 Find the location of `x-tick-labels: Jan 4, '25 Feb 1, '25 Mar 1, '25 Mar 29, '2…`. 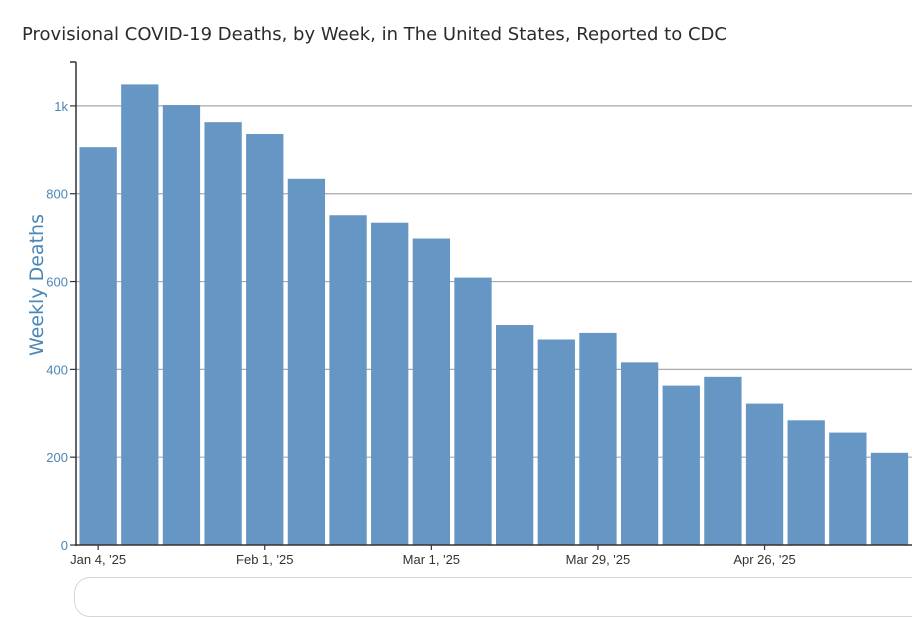

x-tick-labels: Jan 4, '25 Feb 1, '25 Mar 1, '25 Mar 29, '2… is located at coordinates (433, 559).